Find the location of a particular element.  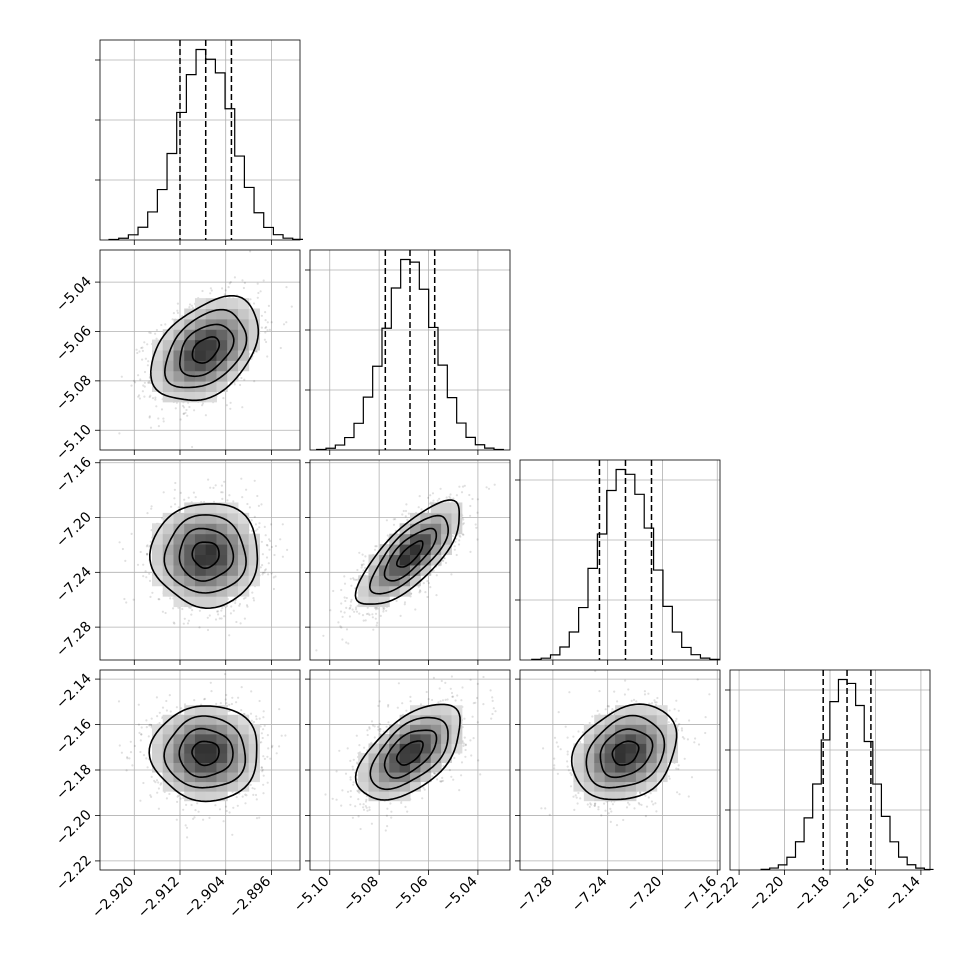

y-tick-label: −5.08 is located at coordinates (74, 393).